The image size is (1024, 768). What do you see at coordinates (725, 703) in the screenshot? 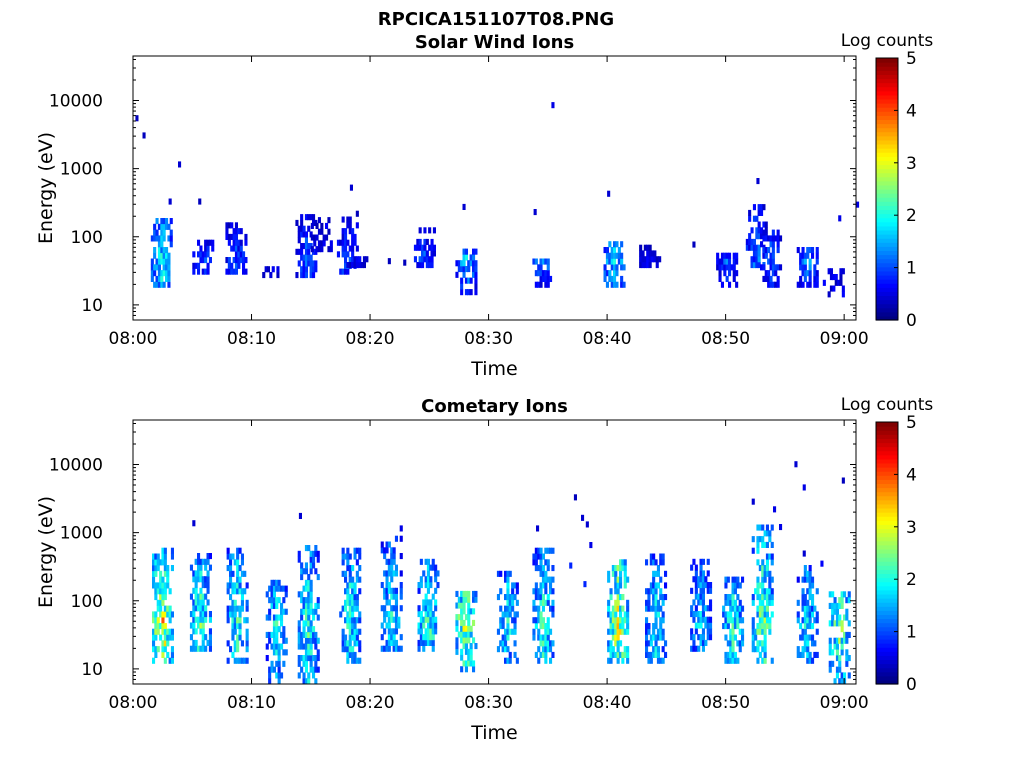
I see `x-tick-label: 08:50` at bounding box center [725, 703].